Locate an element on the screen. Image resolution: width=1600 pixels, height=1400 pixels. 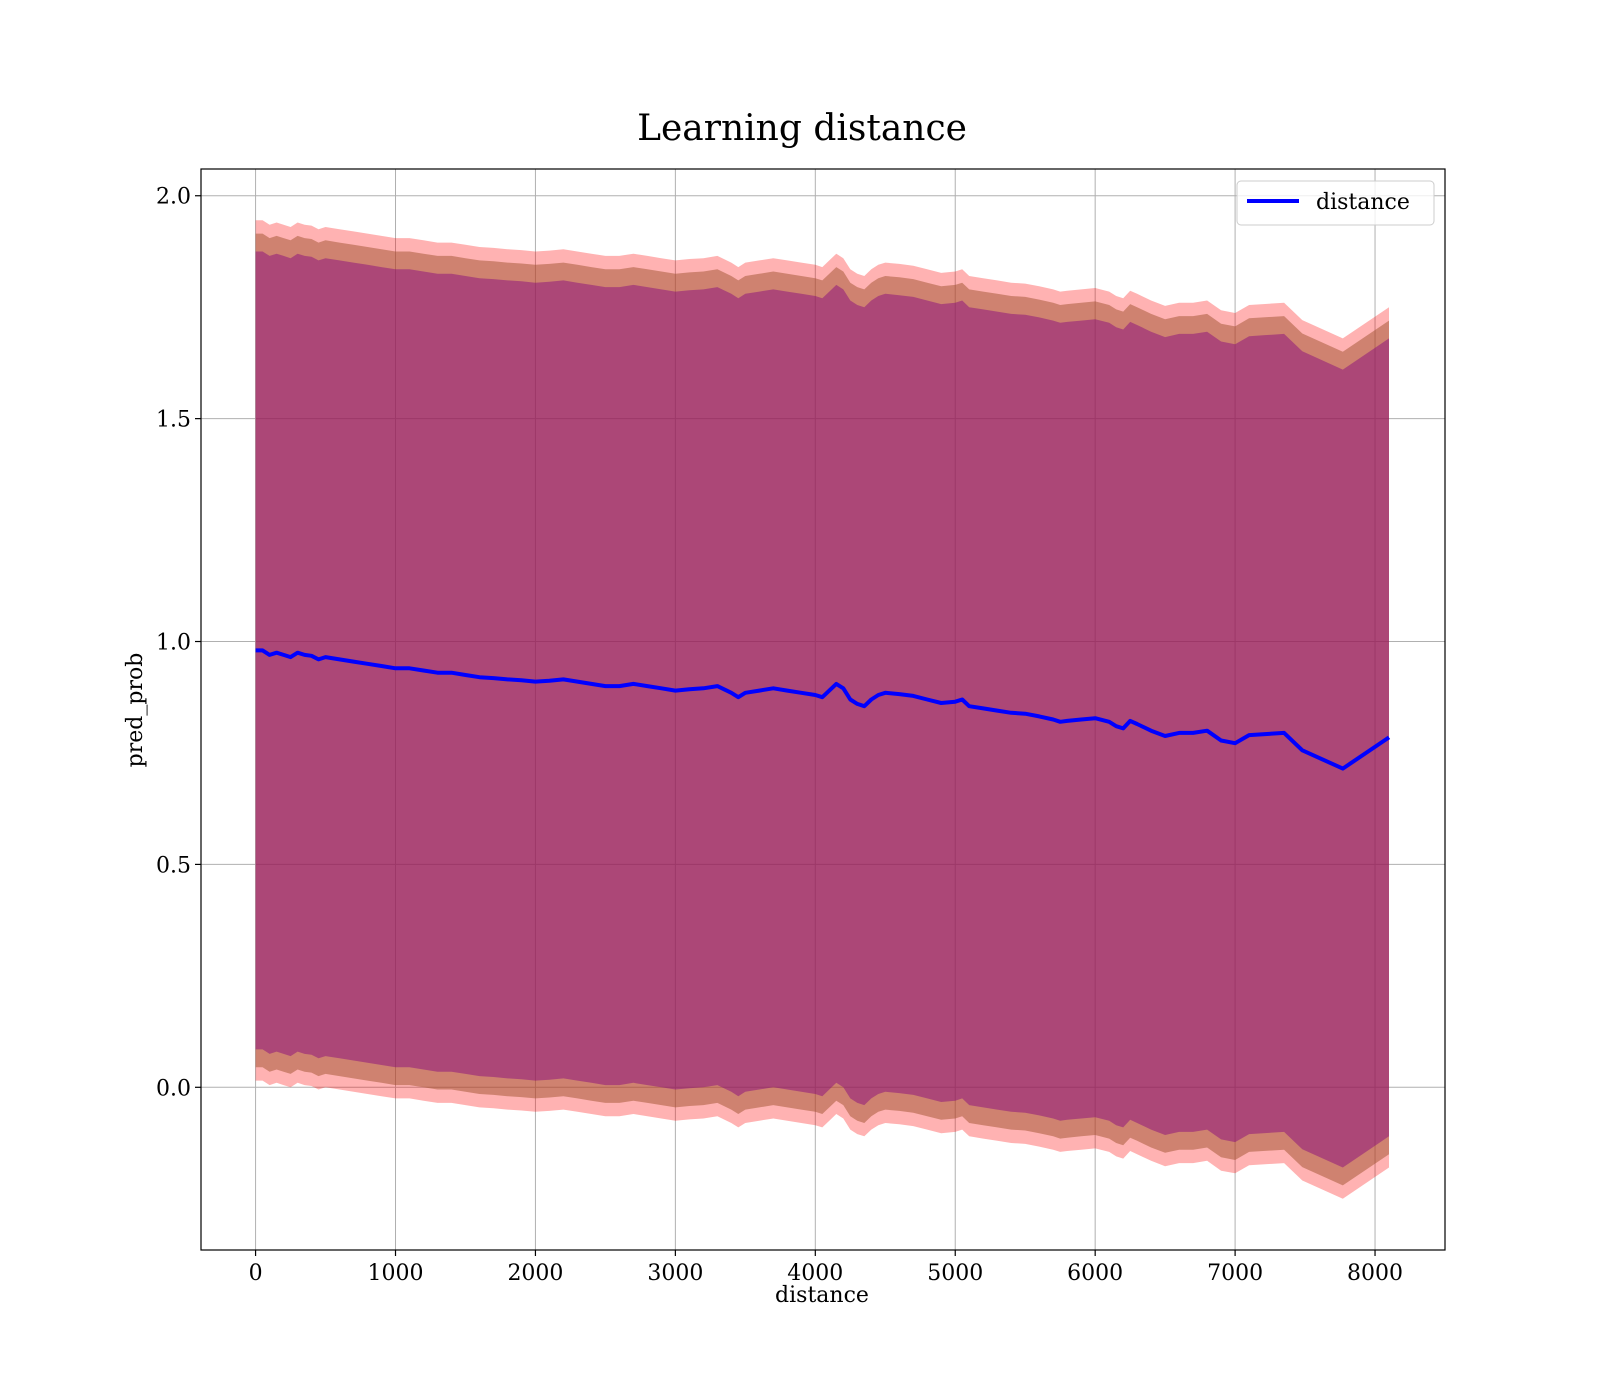
x-tick-label: 3000 is located at coordinates (675, 1273).